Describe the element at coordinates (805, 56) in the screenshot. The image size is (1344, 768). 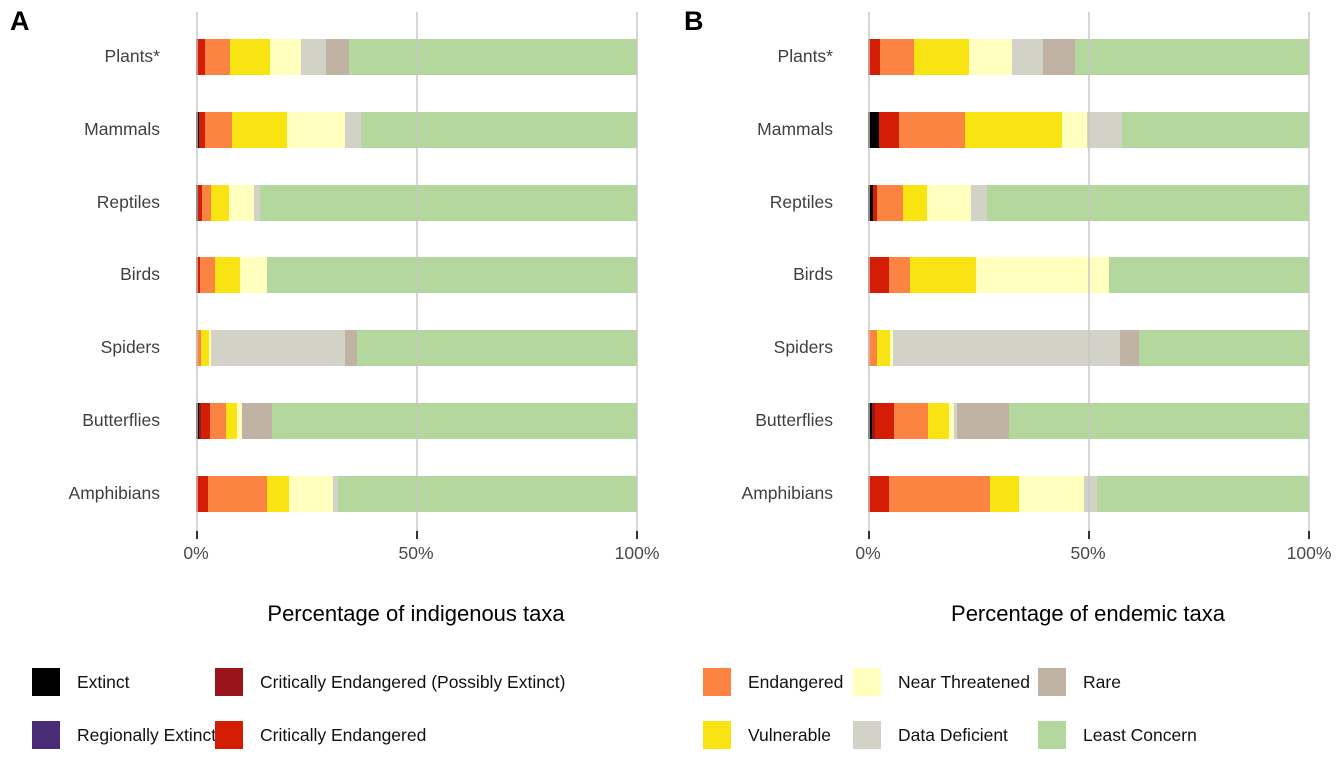
I see `row-label-plants: Plants*` at that location.